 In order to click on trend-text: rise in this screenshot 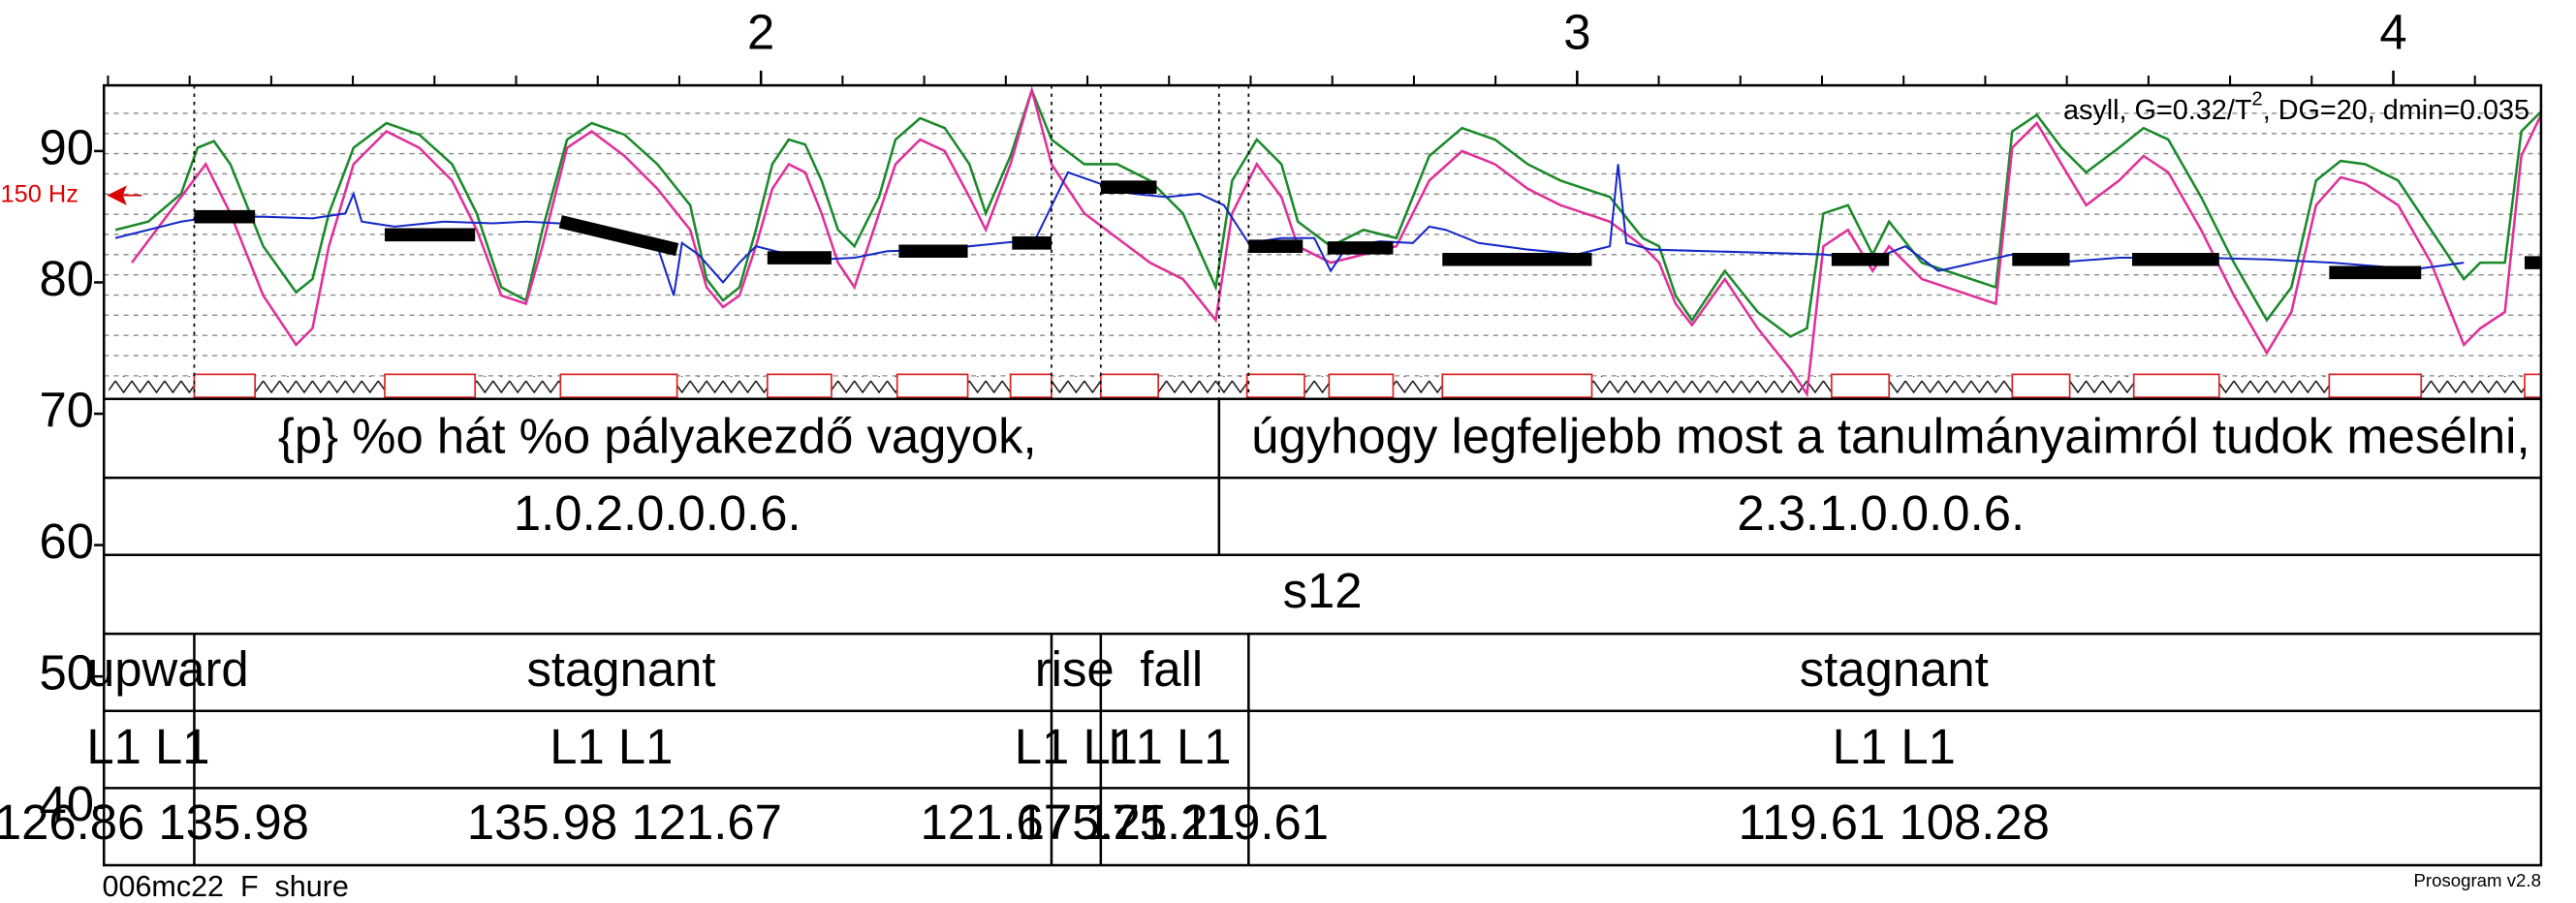, I will do `click(1075, 669)`.